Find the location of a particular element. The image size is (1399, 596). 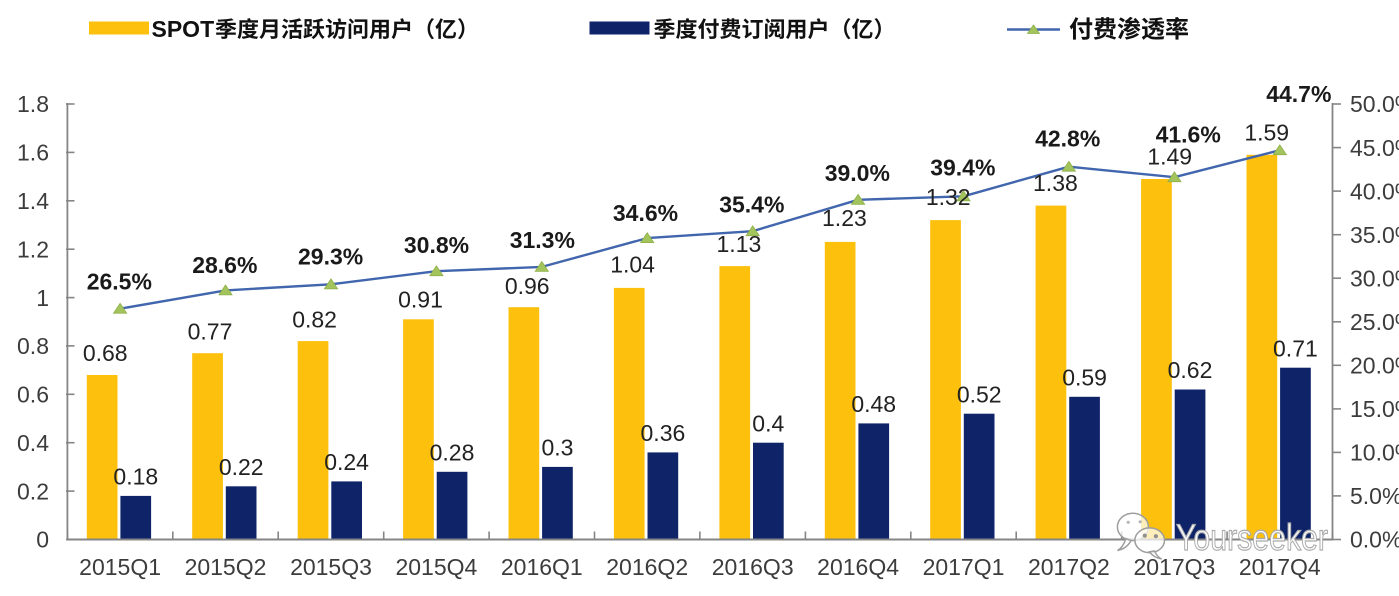

svg-text: 0.22 is located at coordinates (241, 467).